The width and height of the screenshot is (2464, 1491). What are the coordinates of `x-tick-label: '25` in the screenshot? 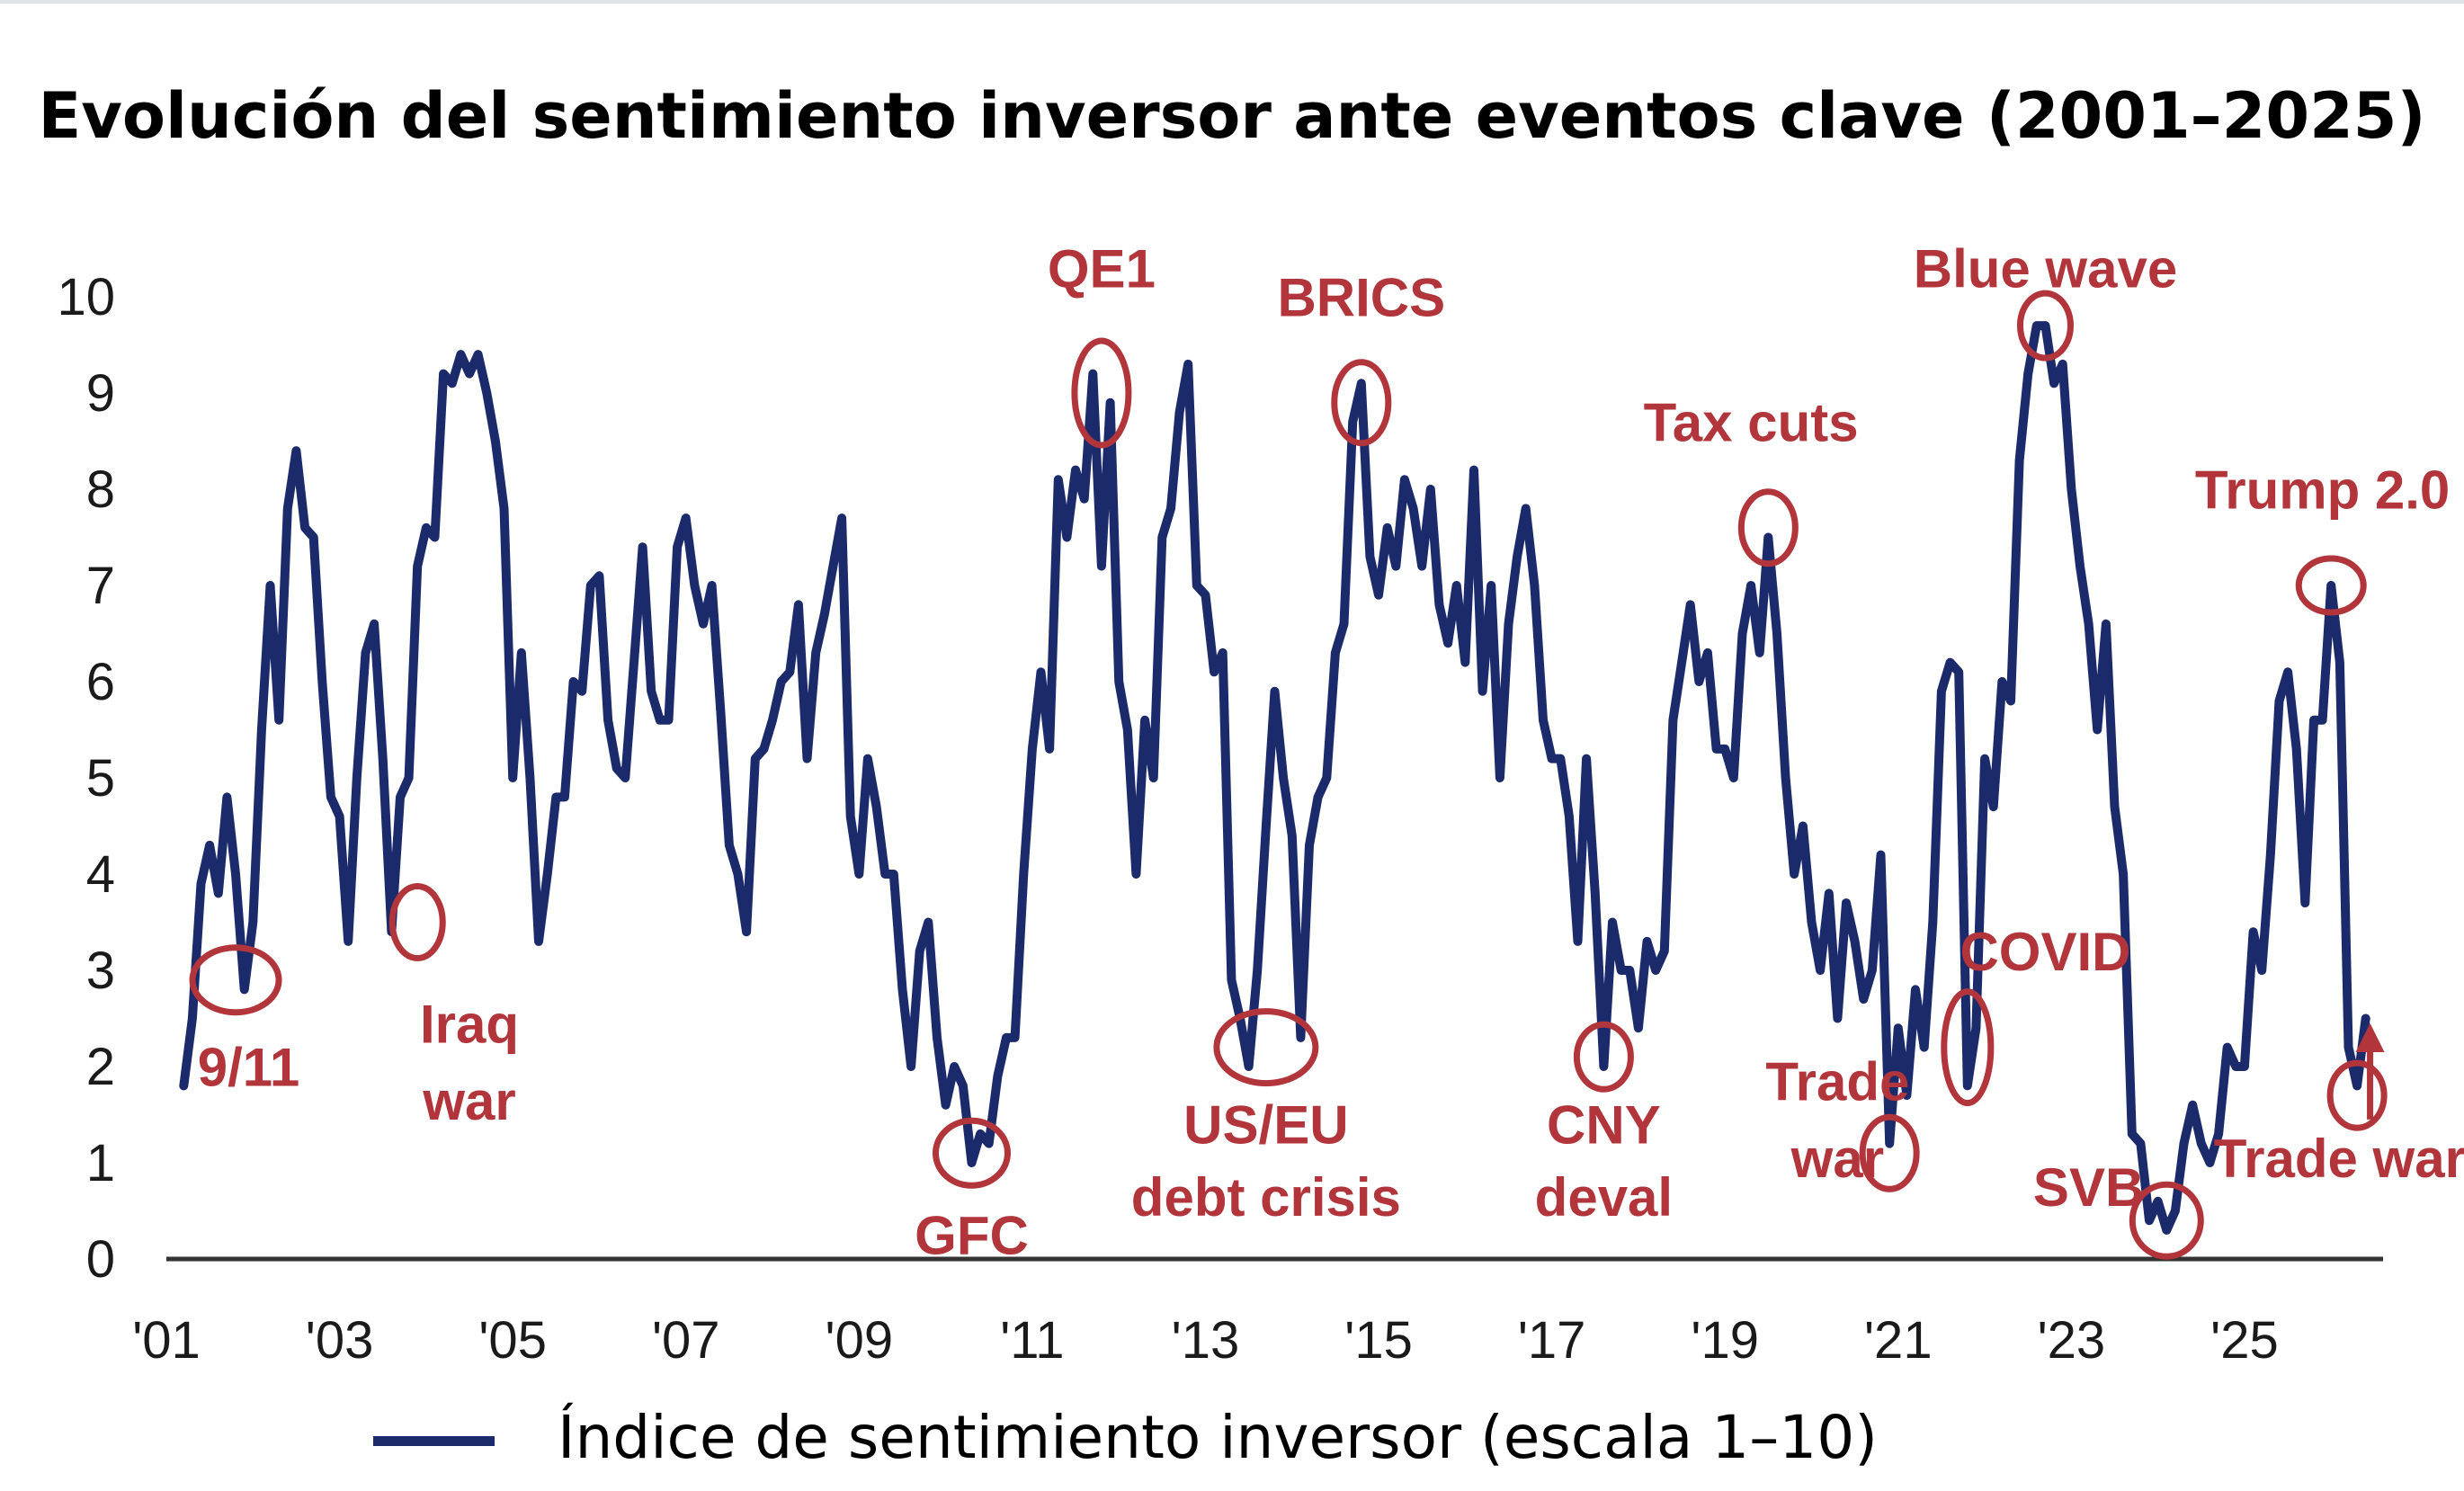 It's located at (2244, 1340).